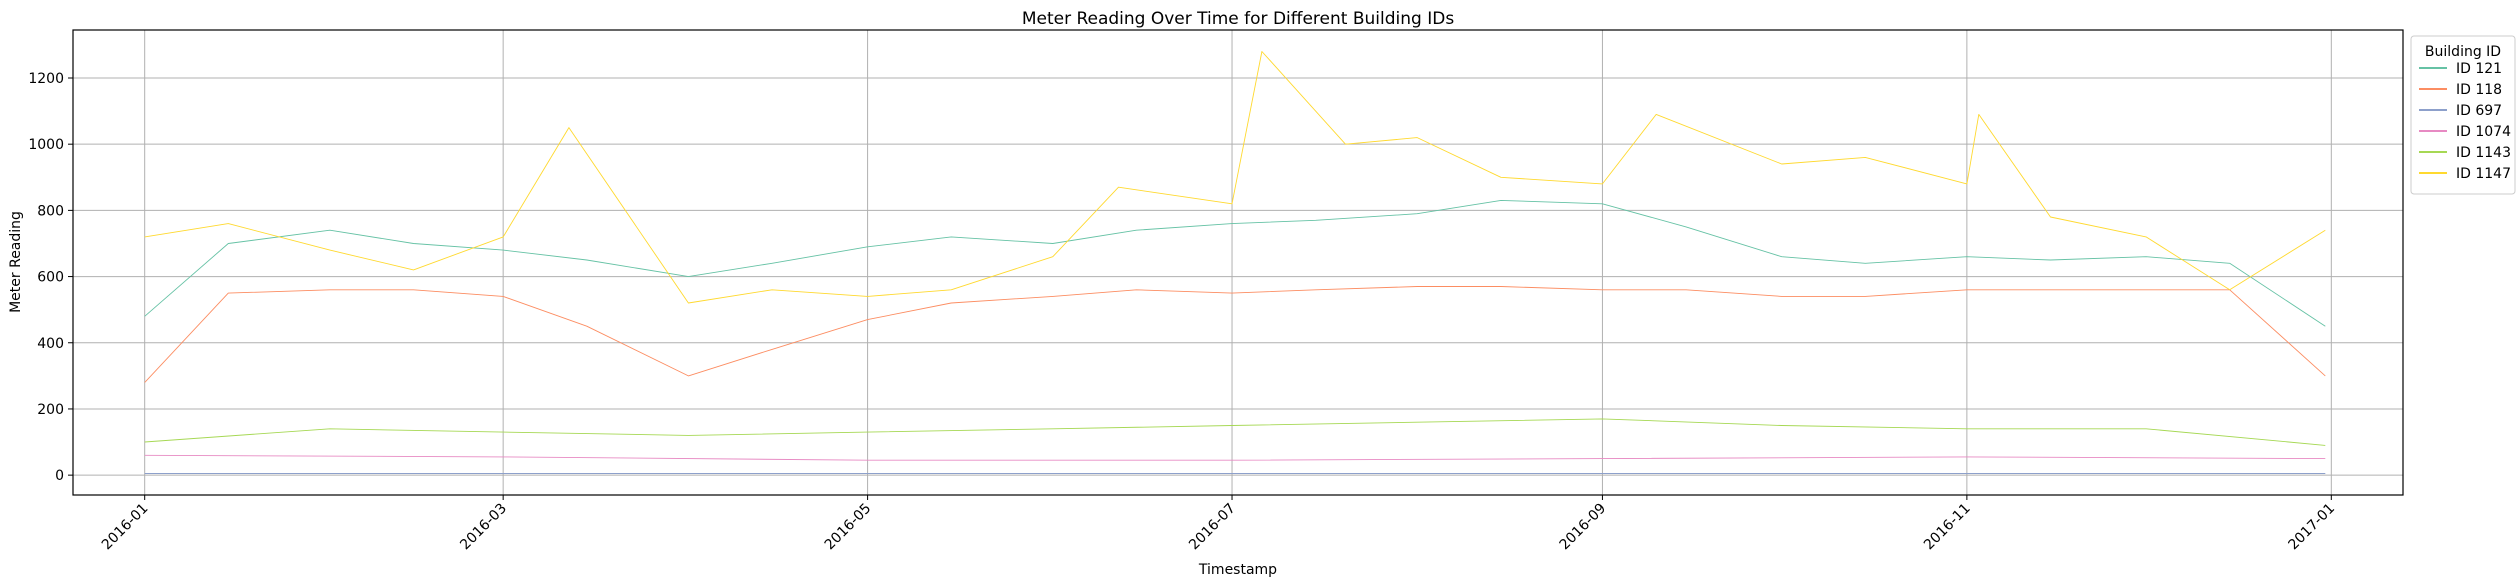  Describe the element at coordinates (2463, 52) in the screenshot. I see `legend-title: Building ID` at that location.